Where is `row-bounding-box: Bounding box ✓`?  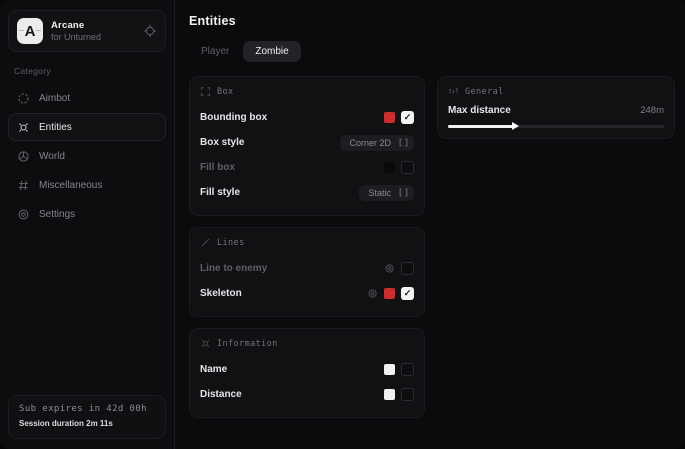
row-bounding-box: Bounding box ✓ is located at coordinates (307, 117).